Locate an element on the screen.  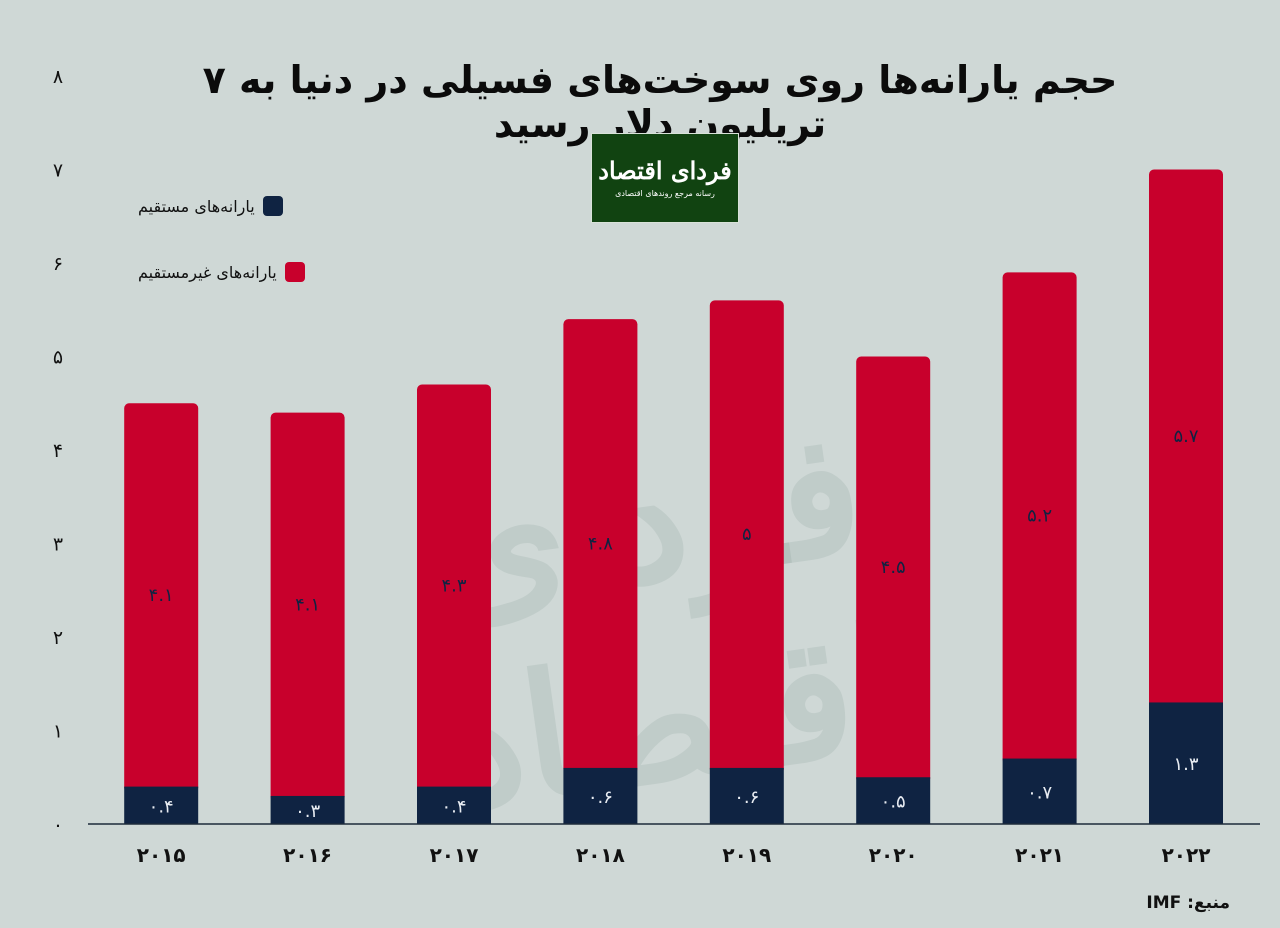
logo-subtitle: رسانه مرجع روندهای اقتصادی is located at coordinates (665, 193).